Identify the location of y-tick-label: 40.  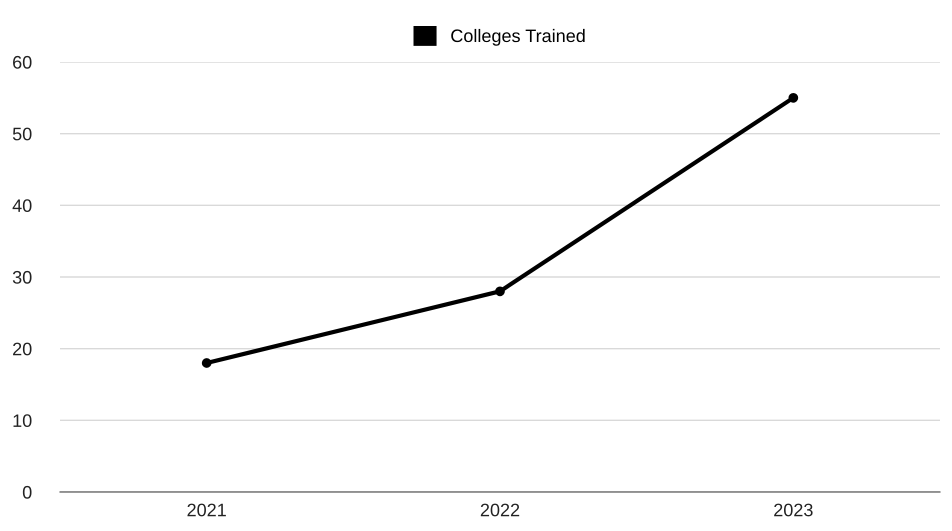
(22, 205).